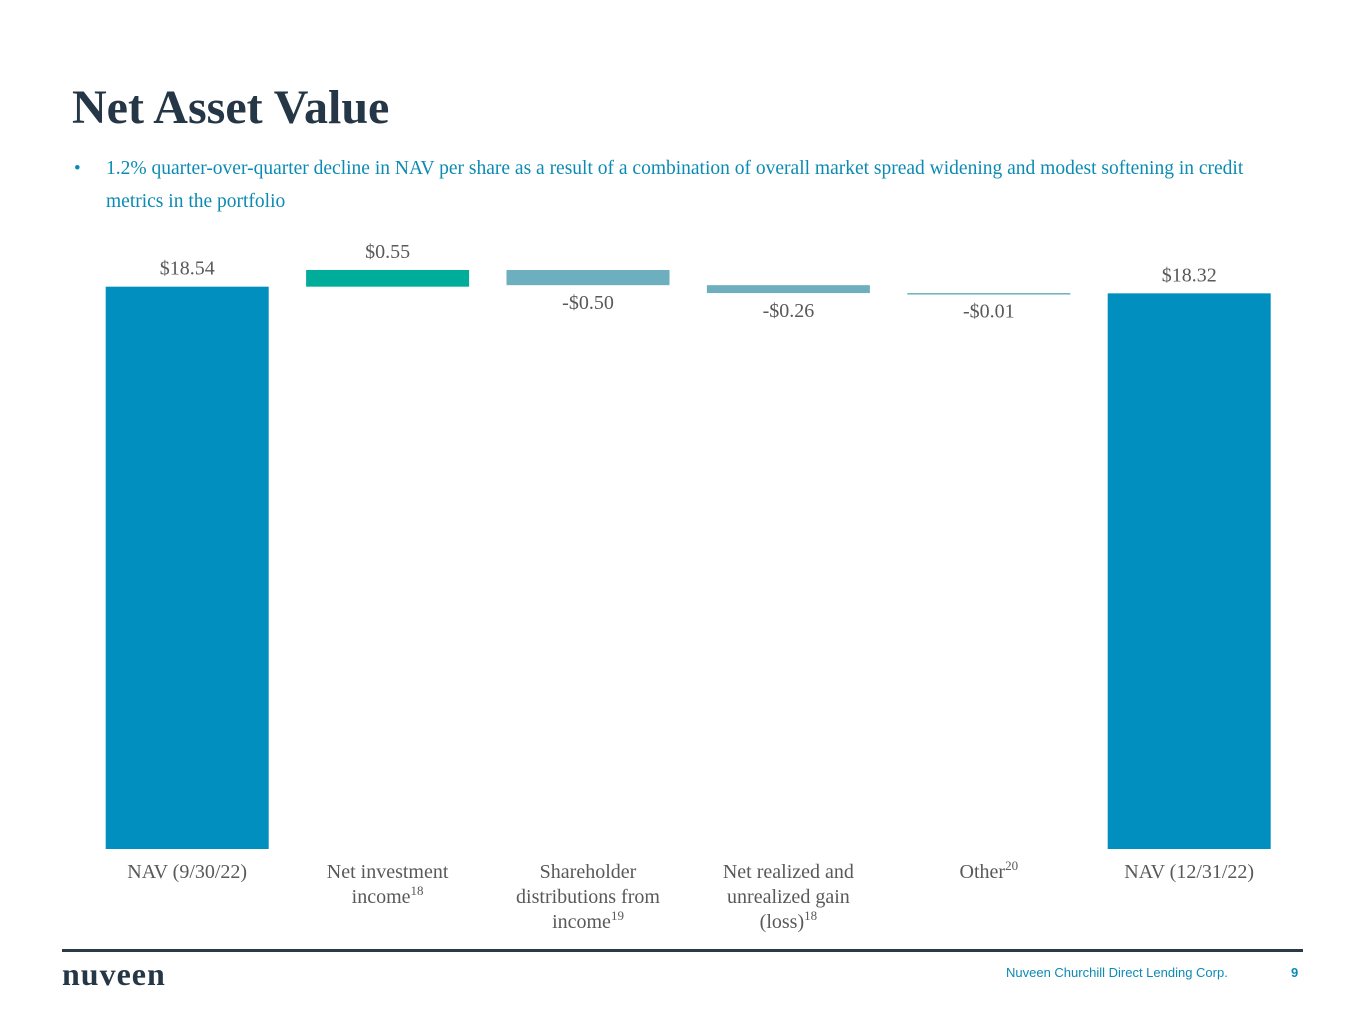  What do you see at coordinates (789, 311) in the screenshot?
I see `value-label: -$0.26` at bounding box center [789, 311].